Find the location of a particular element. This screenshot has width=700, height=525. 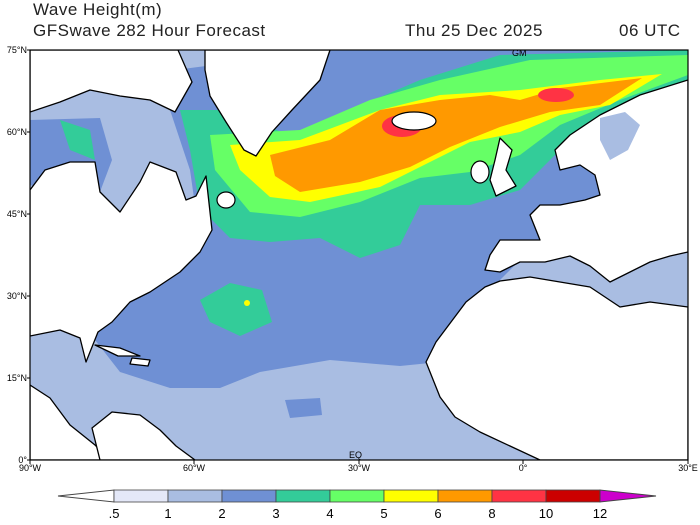

valid-time: 06 UTC is located at coordinates (650, 30).